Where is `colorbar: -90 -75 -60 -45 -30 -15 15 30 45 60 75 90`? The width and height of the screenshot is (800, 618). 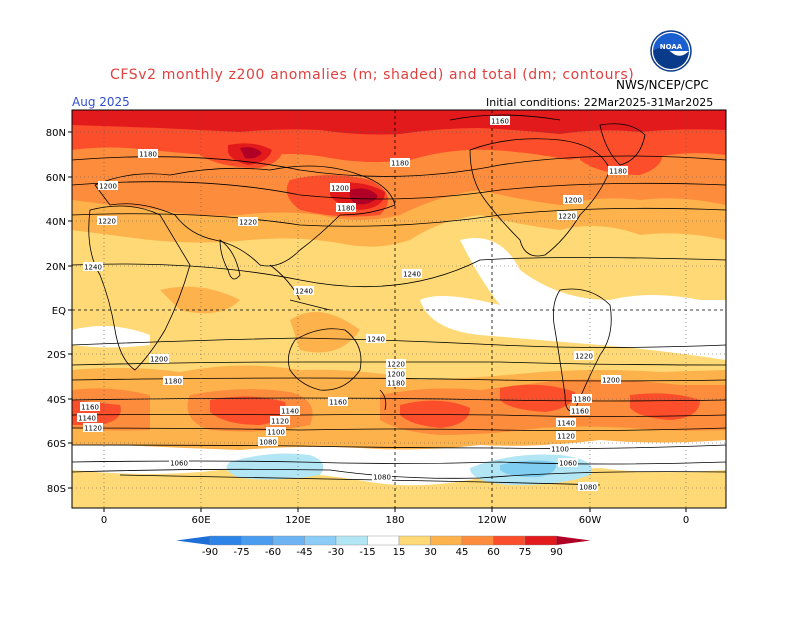
colorbar: -90 -75 -60 -45 -30 -15 15 30 45 60 75 90 is located at coordinates (383, 546).